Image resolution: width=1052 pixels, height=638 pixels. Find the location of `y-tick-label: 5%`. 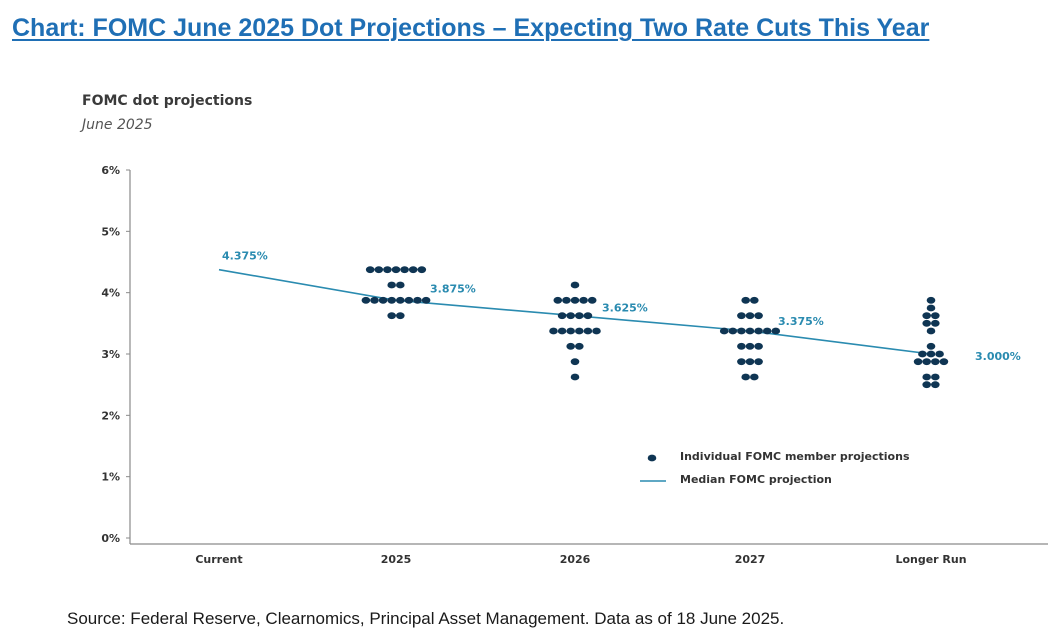

y-tick-label: 5% is located at coordinates (110, 231).